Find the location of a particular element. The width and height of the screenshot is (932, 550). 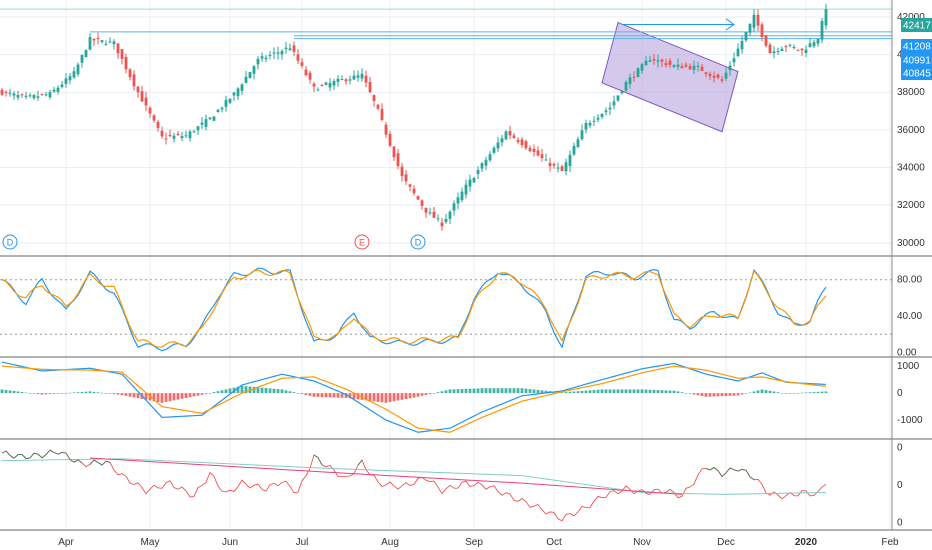

stochastic-panel is located at coordinates (446, 309).